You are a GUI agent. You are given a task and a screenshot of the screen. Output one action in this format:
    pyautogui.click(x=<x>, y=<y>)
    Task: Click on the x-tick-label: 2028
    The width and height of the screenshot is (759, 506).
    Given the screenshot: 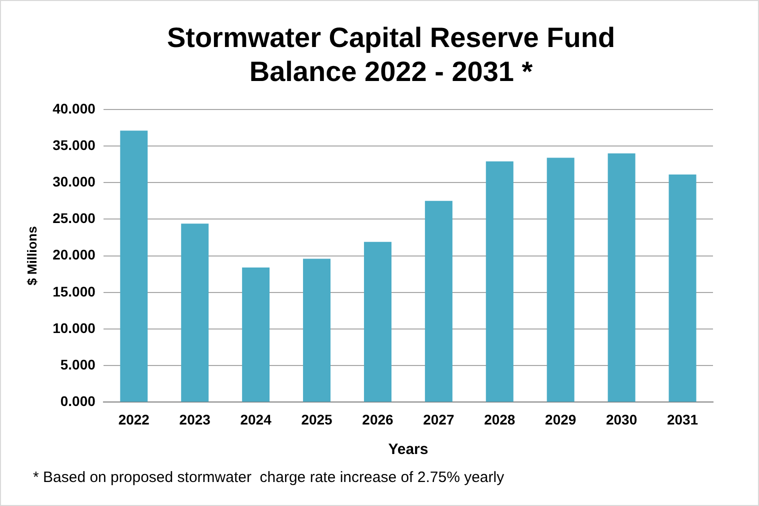 What is the action you would take?
    pyautogui.click(x=500, y=419)
    